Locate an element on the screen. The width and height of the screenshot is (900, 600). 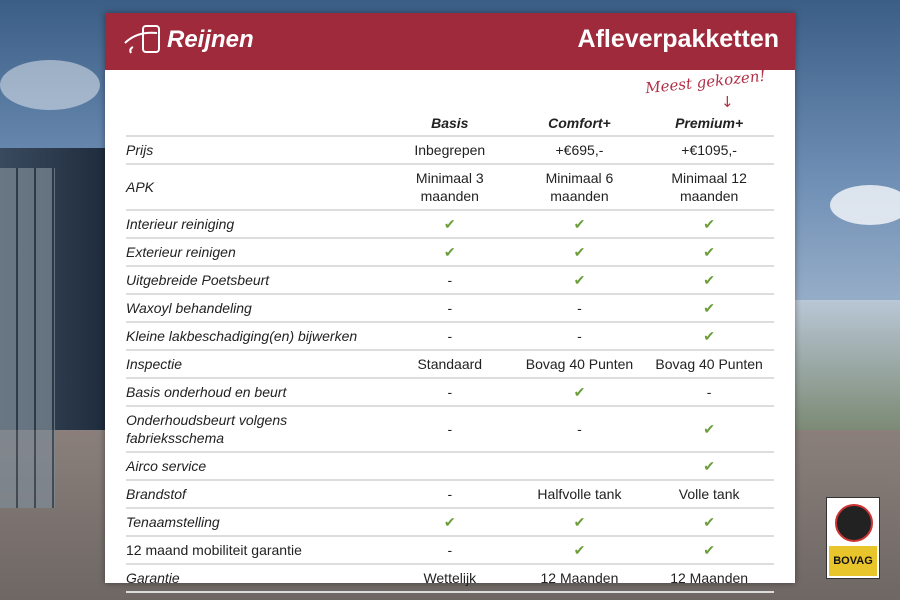
row-label: Exterieur reinigen is located at coordinates (255, 252).